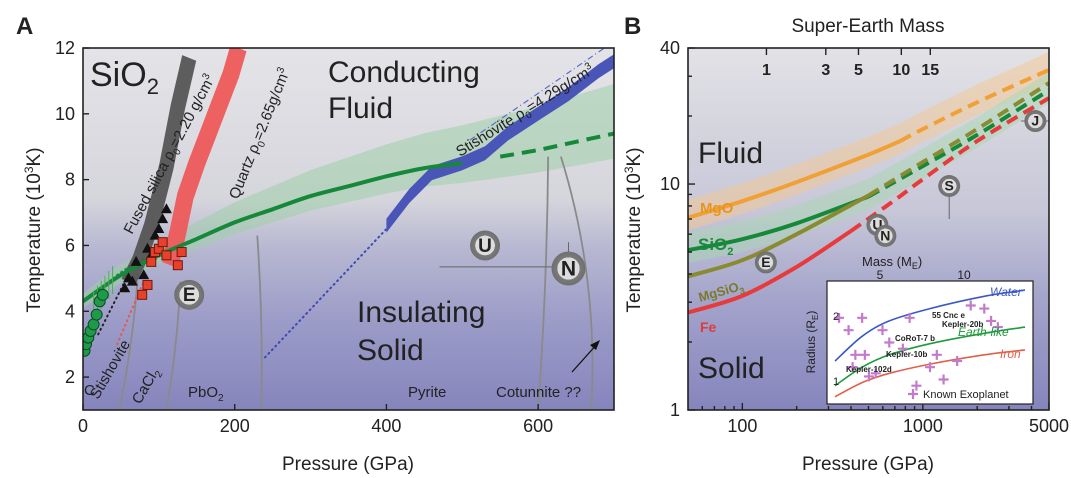  What do you see at coordinates (159, 170) in the screenshot?
I see `fused-silica-hugoniot-band` at bounding box center [159, 170].